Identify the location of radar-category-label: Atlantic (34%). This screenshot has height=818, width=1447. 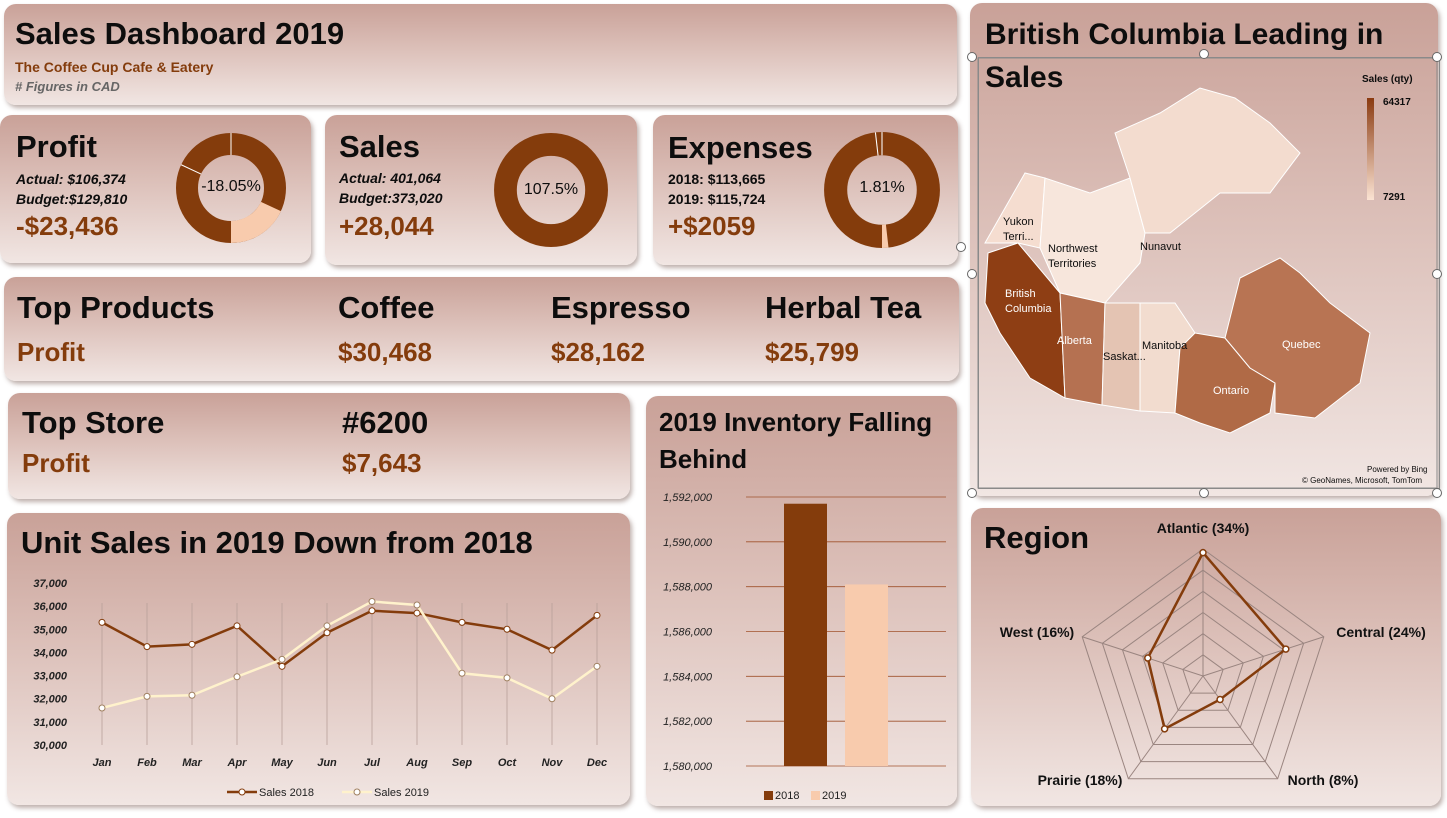
(1203, 528).